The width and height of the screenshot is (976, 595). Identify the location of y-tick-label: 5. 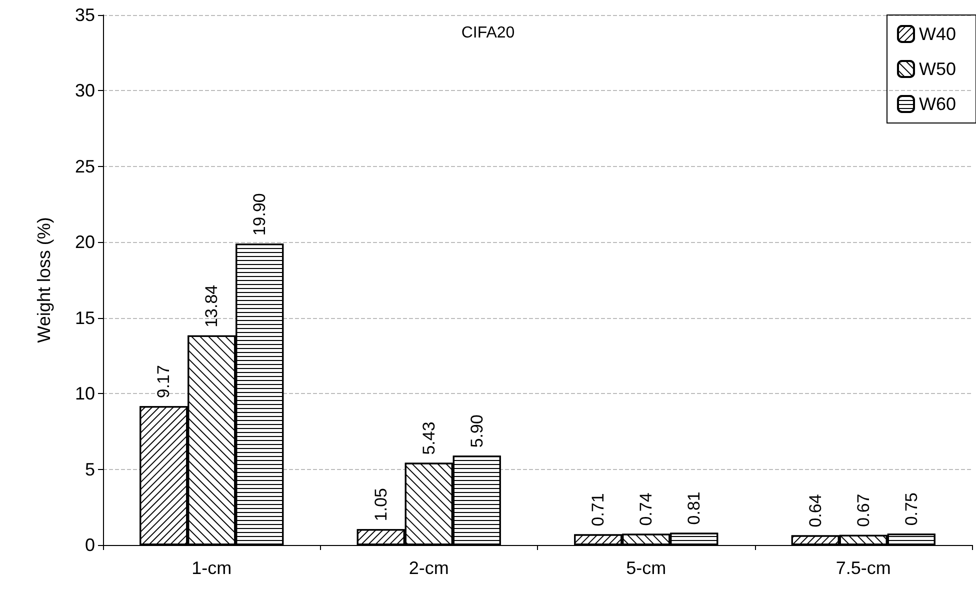
(89, 469).